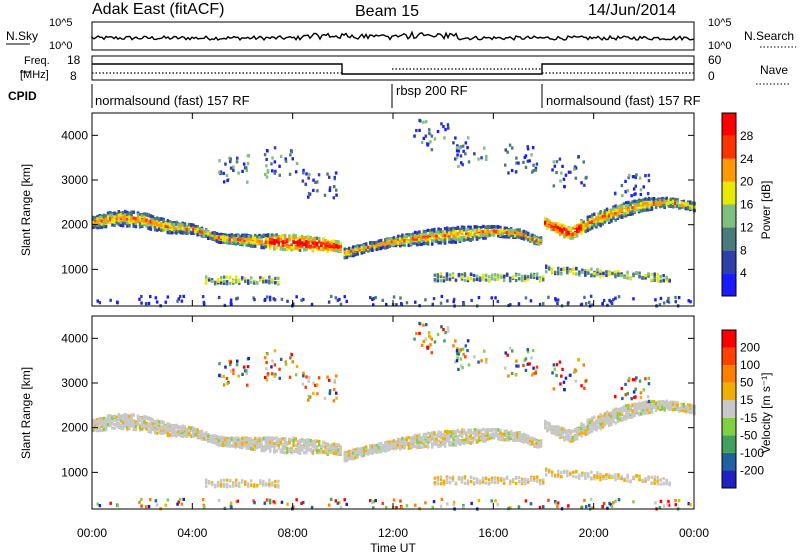 The height and width of the screenshot is (554, 800). Describe the element at coordinates (551, 230) in the screenshot. I see `power-cell-1921` at that location.